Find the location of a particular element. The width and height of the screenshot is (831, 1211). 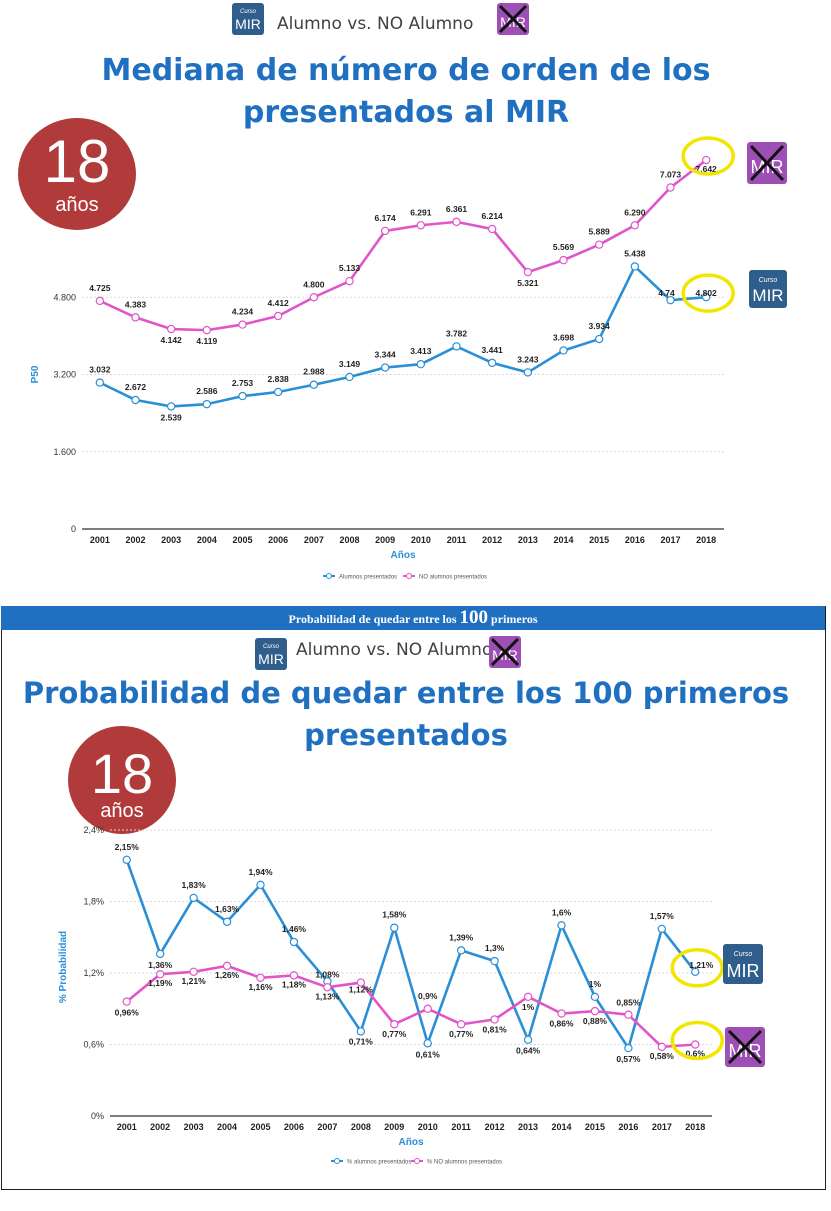

banner-number: 100 is located at coordinates (474, 617).